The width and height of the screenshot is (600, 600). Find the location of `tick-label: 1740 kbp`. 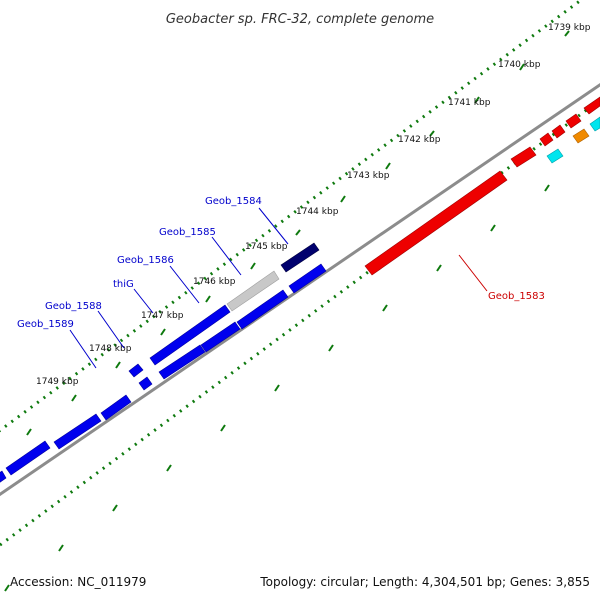

tick-label: 1740 kbp is located at coordinates (519, 65).